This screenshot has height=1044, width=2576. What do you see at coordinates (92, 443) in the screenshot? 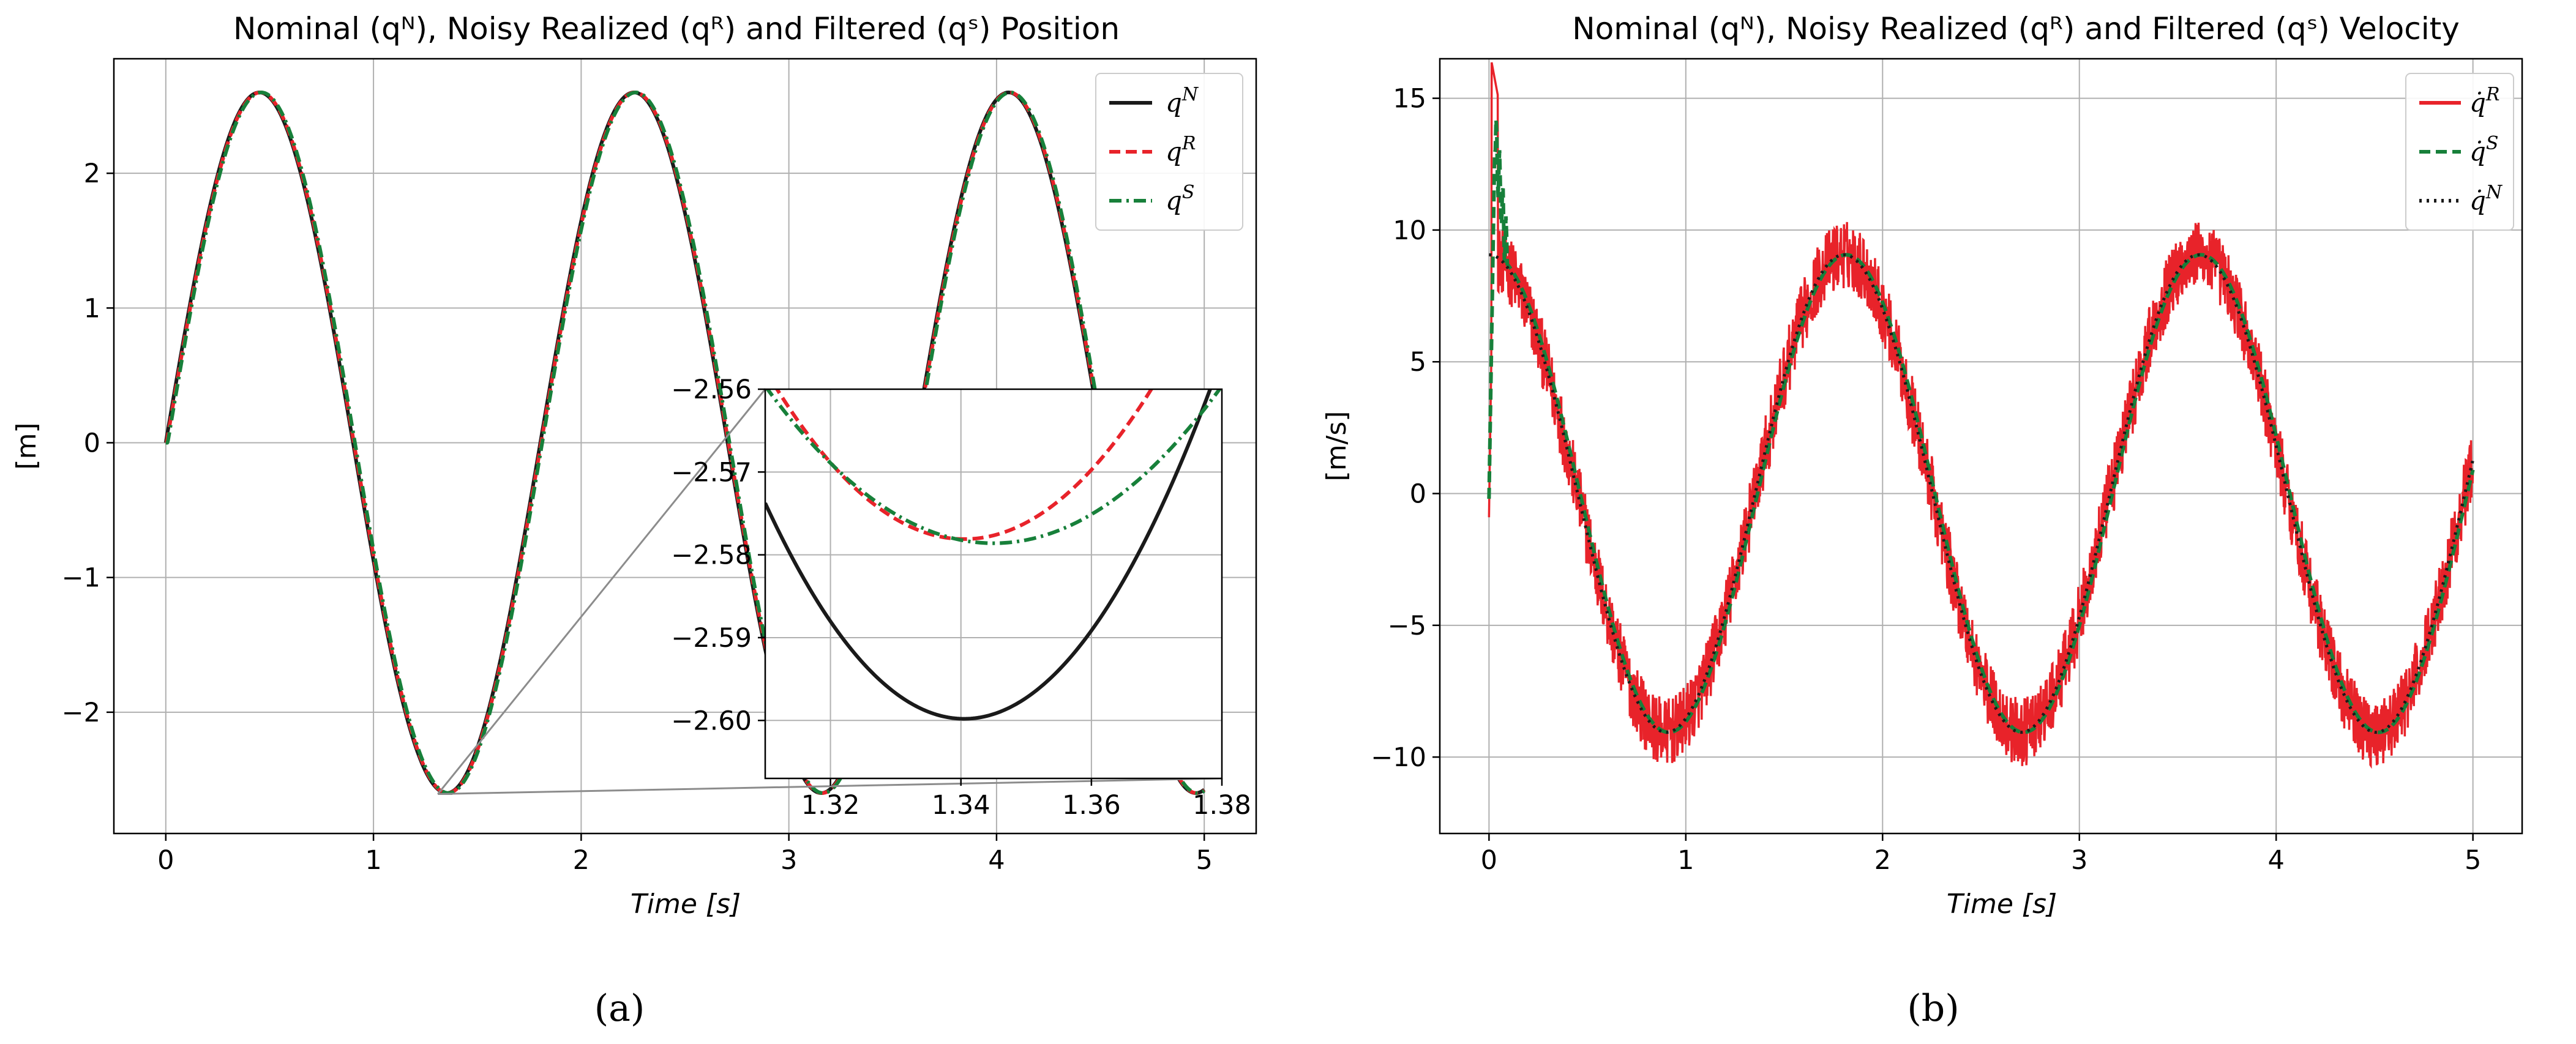
I see `position-ytick-label-2: 0` at bounding box center [92, 443].